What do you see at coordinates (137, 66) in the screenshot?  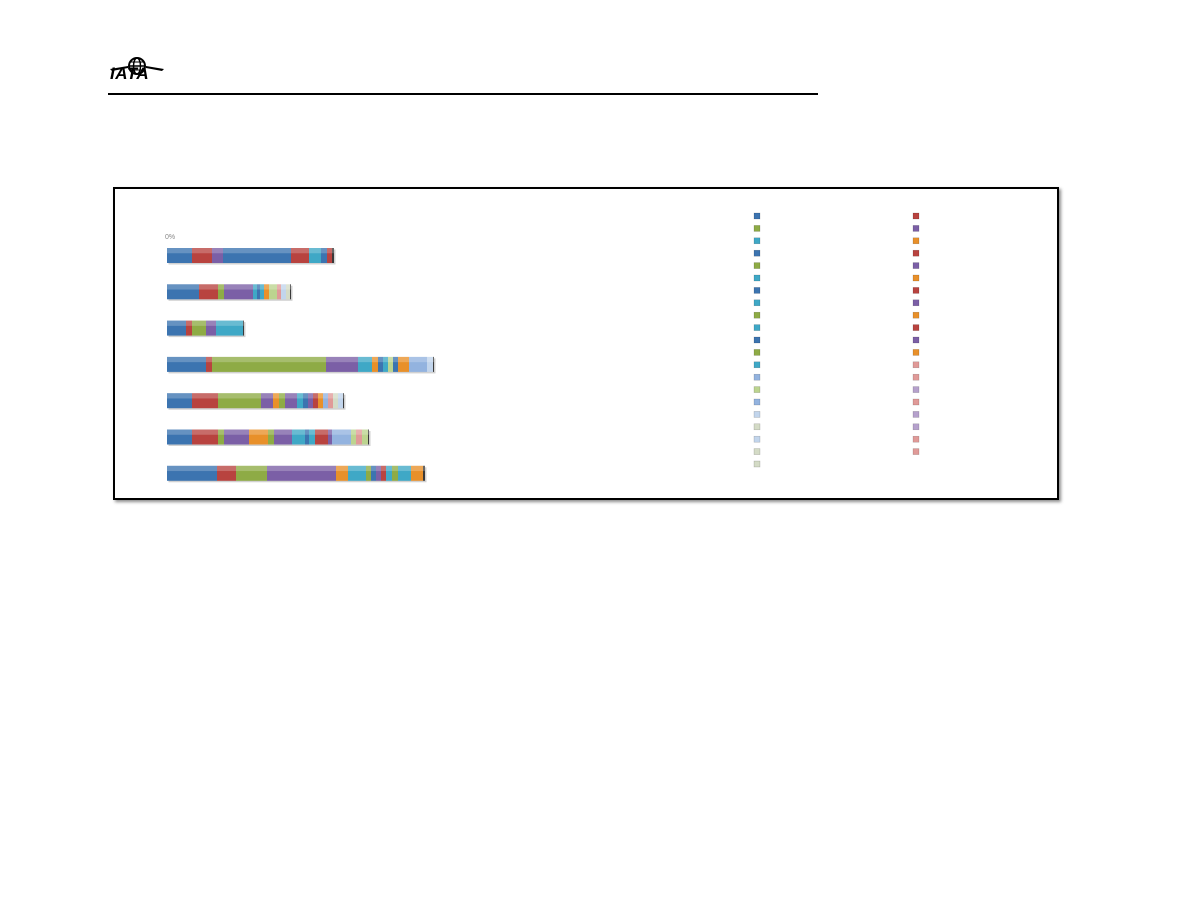 I see `iata-globe-icon` at bounding box center [137, 66].